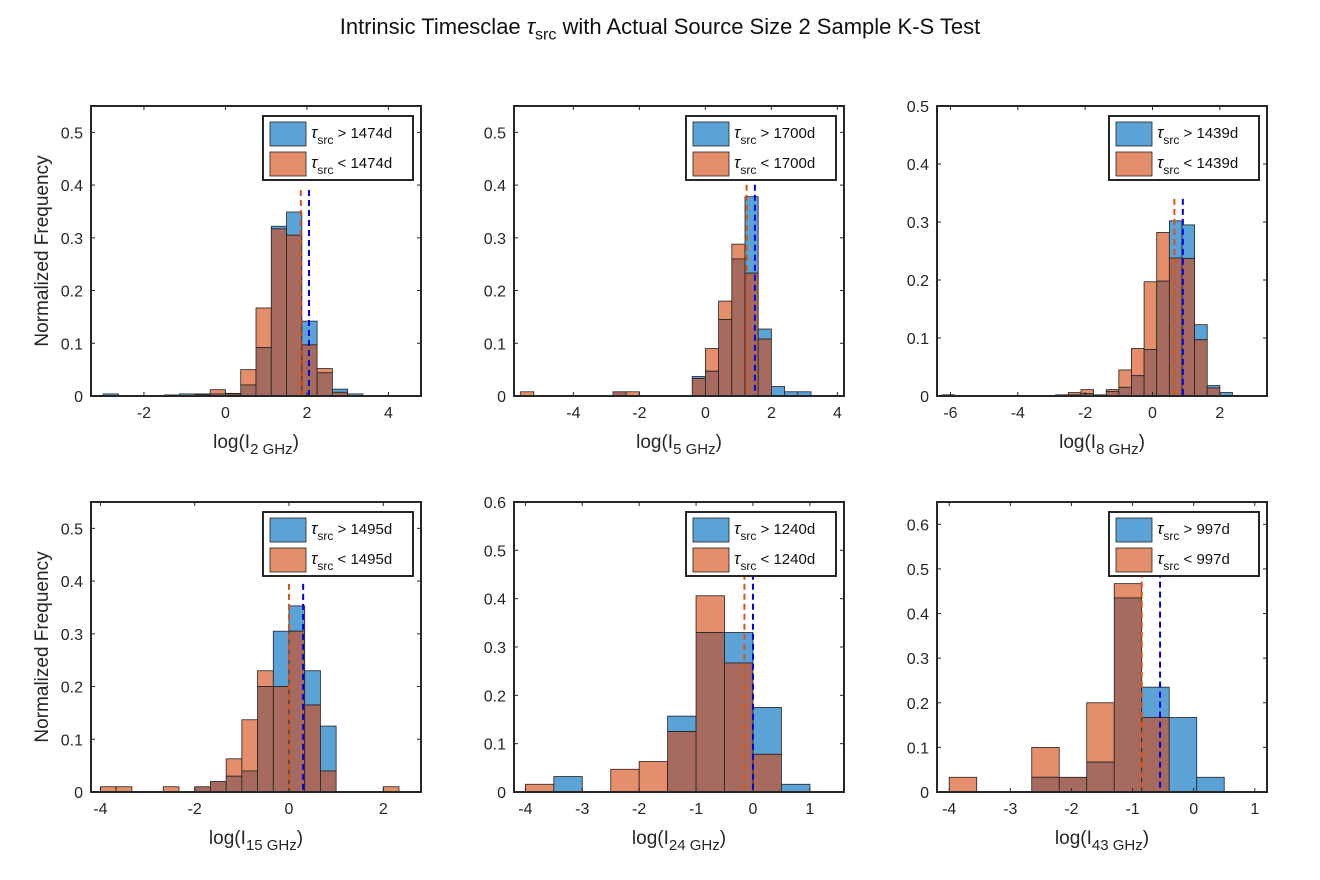  Describe the element at coordinates (1102, 841) in the screenshot. I see `x-axis-label: log(I43 GHz)` at that location.